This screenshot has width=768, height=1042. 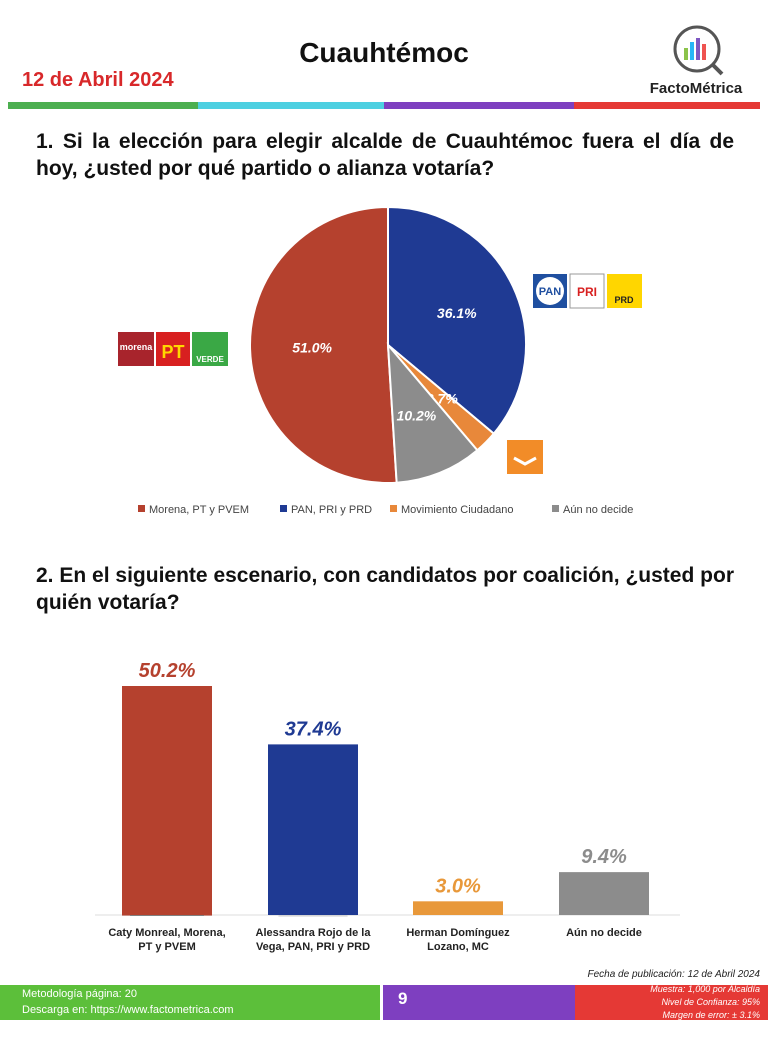 I want to click on slice-label: 10.2%, so click(x=417, y=415).